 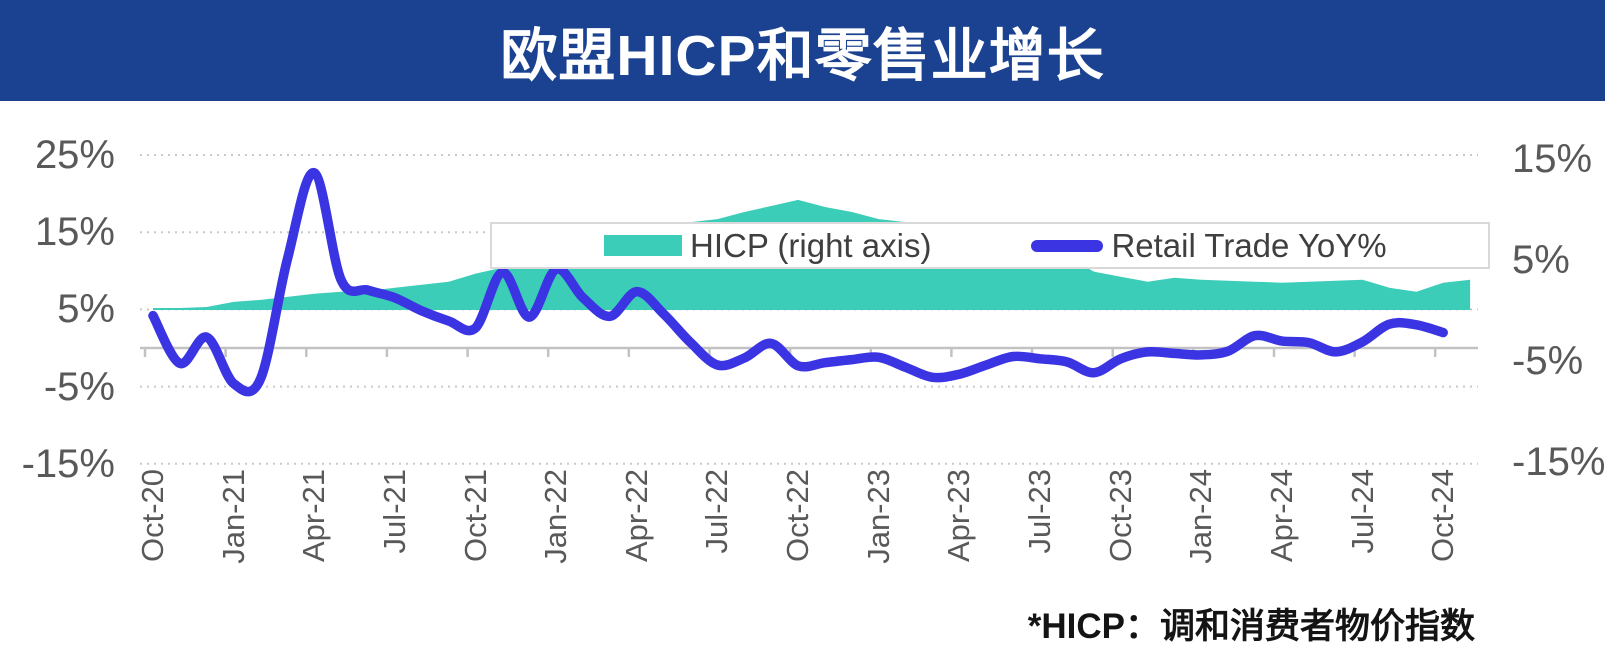 What do you see at coordinates (1120, 516) in the screenshot?
I see `x-axis-label: Oct-23` at bounding box center [1120, 516].